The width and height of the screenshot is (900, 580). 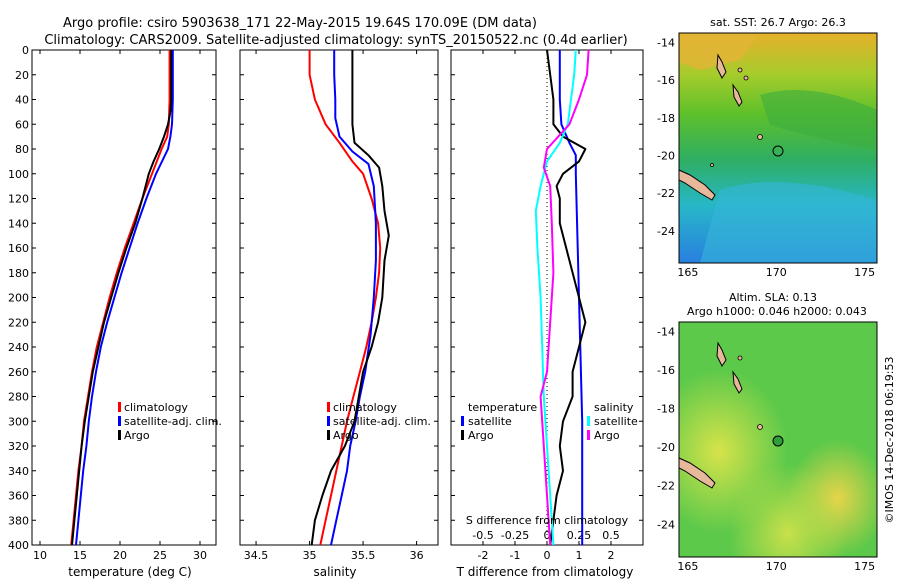 I want to click on argo-location-marker, so click(x=778, y=441).